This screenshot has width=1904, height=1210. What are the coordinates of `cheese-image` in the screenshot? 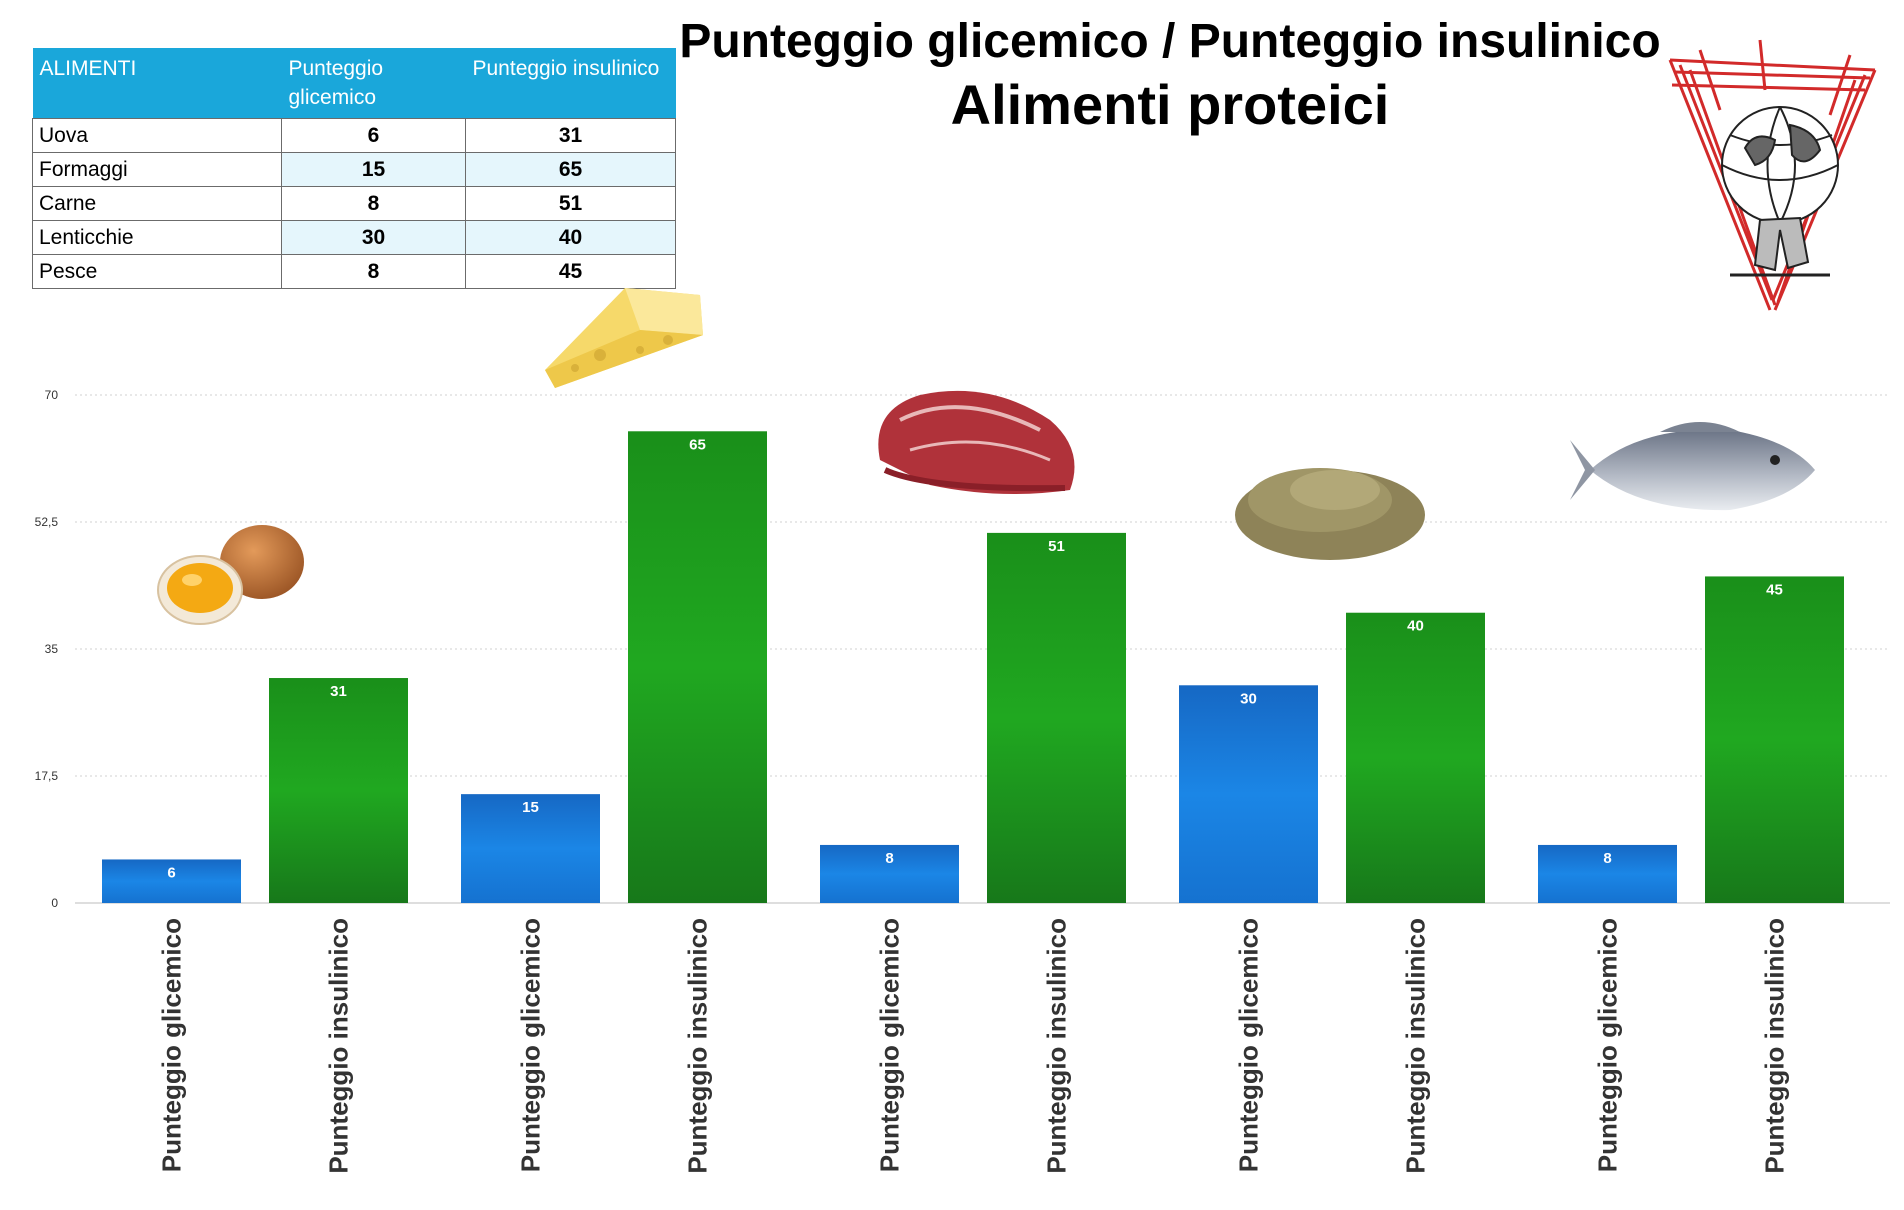 It's located at (624, 338).